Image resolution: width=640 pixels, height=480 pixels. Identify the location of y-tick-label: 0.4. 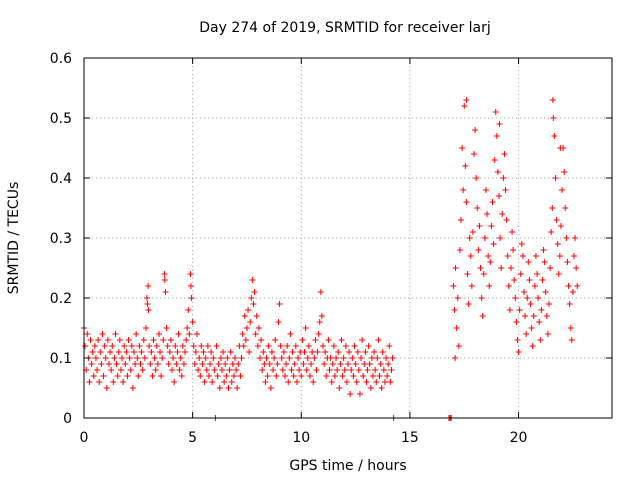
(61, 179).